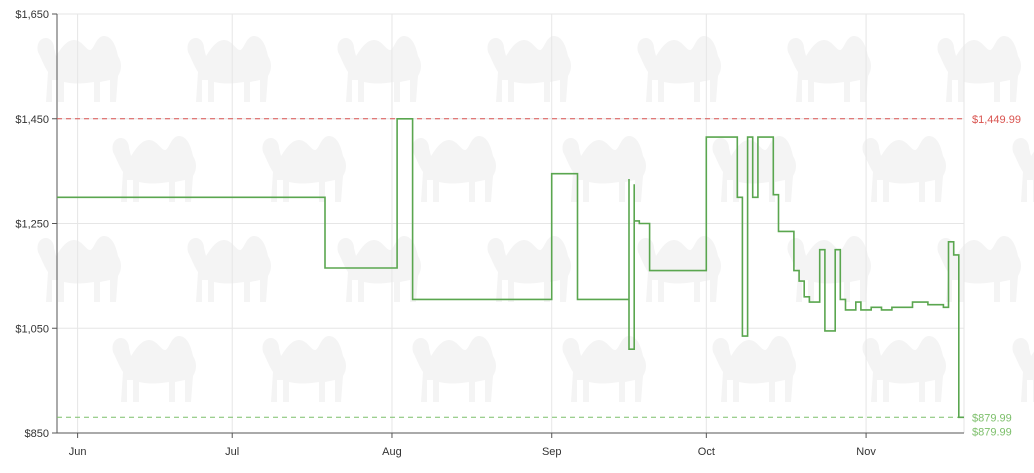  What do you see at coordinates (866, 452) in the screenshot?
I see `x-tick-label-5: Nov` at bounding box center [866, 452].